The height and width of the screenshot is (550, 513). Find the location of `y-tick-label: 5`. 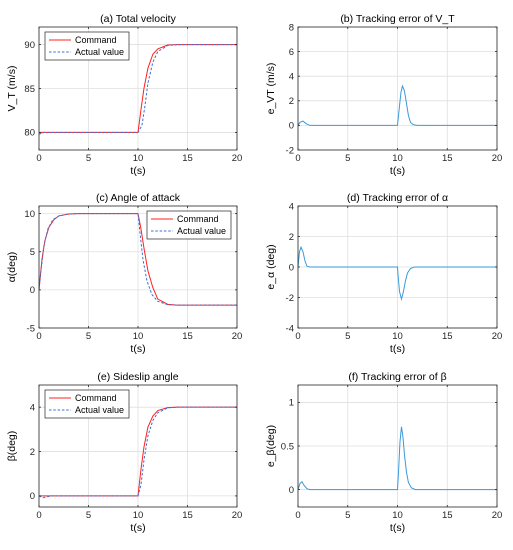

y-tick-label: 5 is located at coordinates (32, 252).